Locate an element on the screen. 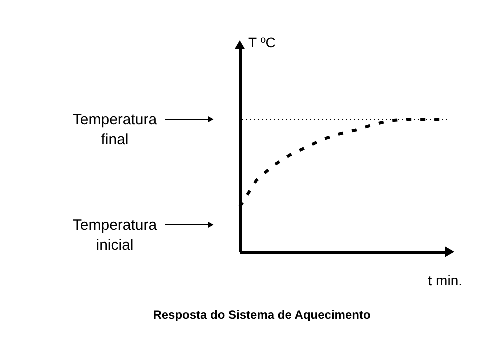 This screenshot has height=347, width=481. text: Resposta do Sistema de Aquecimento is located at coordinates (262, 315).